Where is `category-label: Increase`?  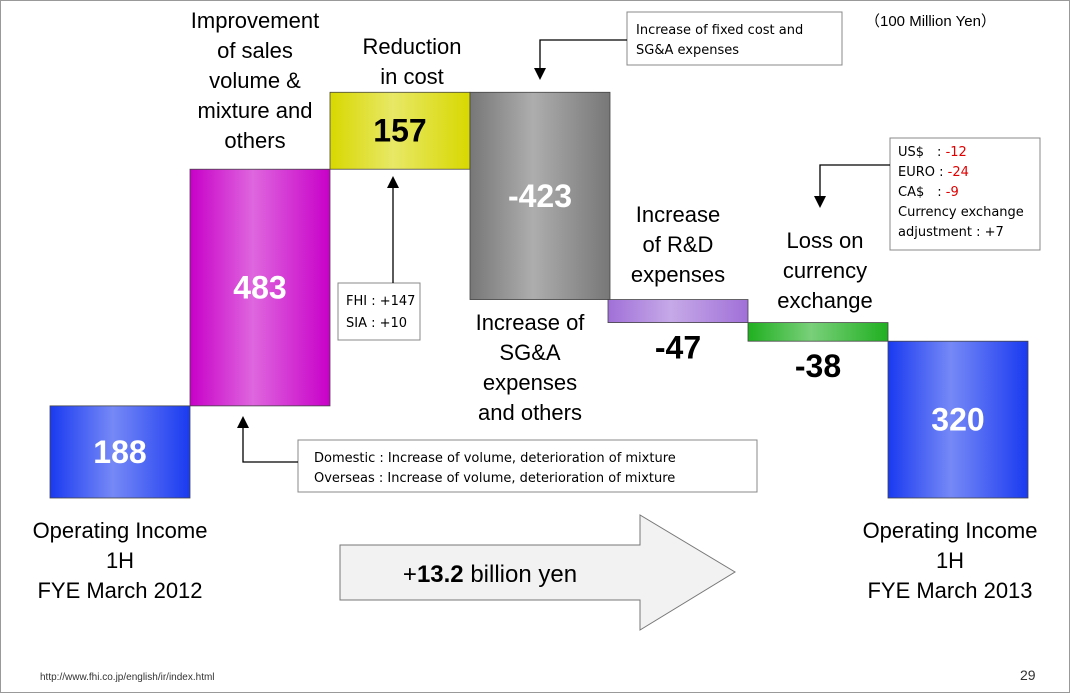 category-label: Increase is located at coordinates (678, 214).